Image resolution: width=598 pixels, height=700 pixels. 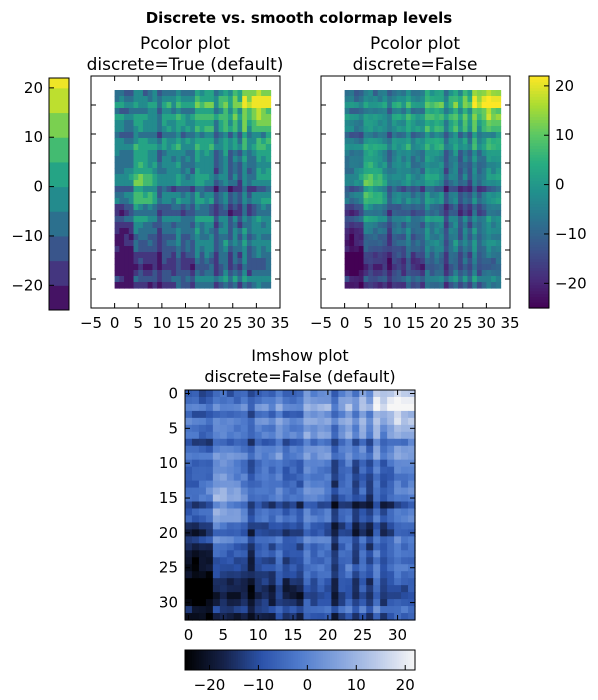 I want to click on pcolor-discrete-x-tick-label: 35, so click(x=279, y=323).